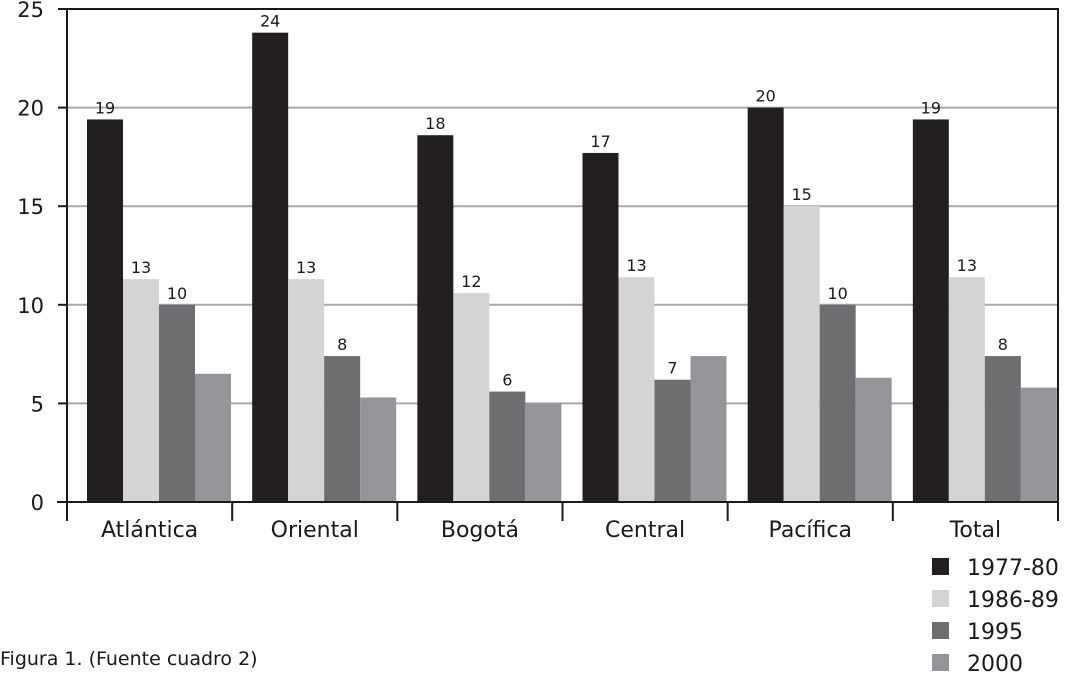 The width and height of the screenshot is (1078, 680). What do you see at coordinates (645, 530) in the screenshot?
I see `x-category-label: Central` at bounding box center [645, 530].